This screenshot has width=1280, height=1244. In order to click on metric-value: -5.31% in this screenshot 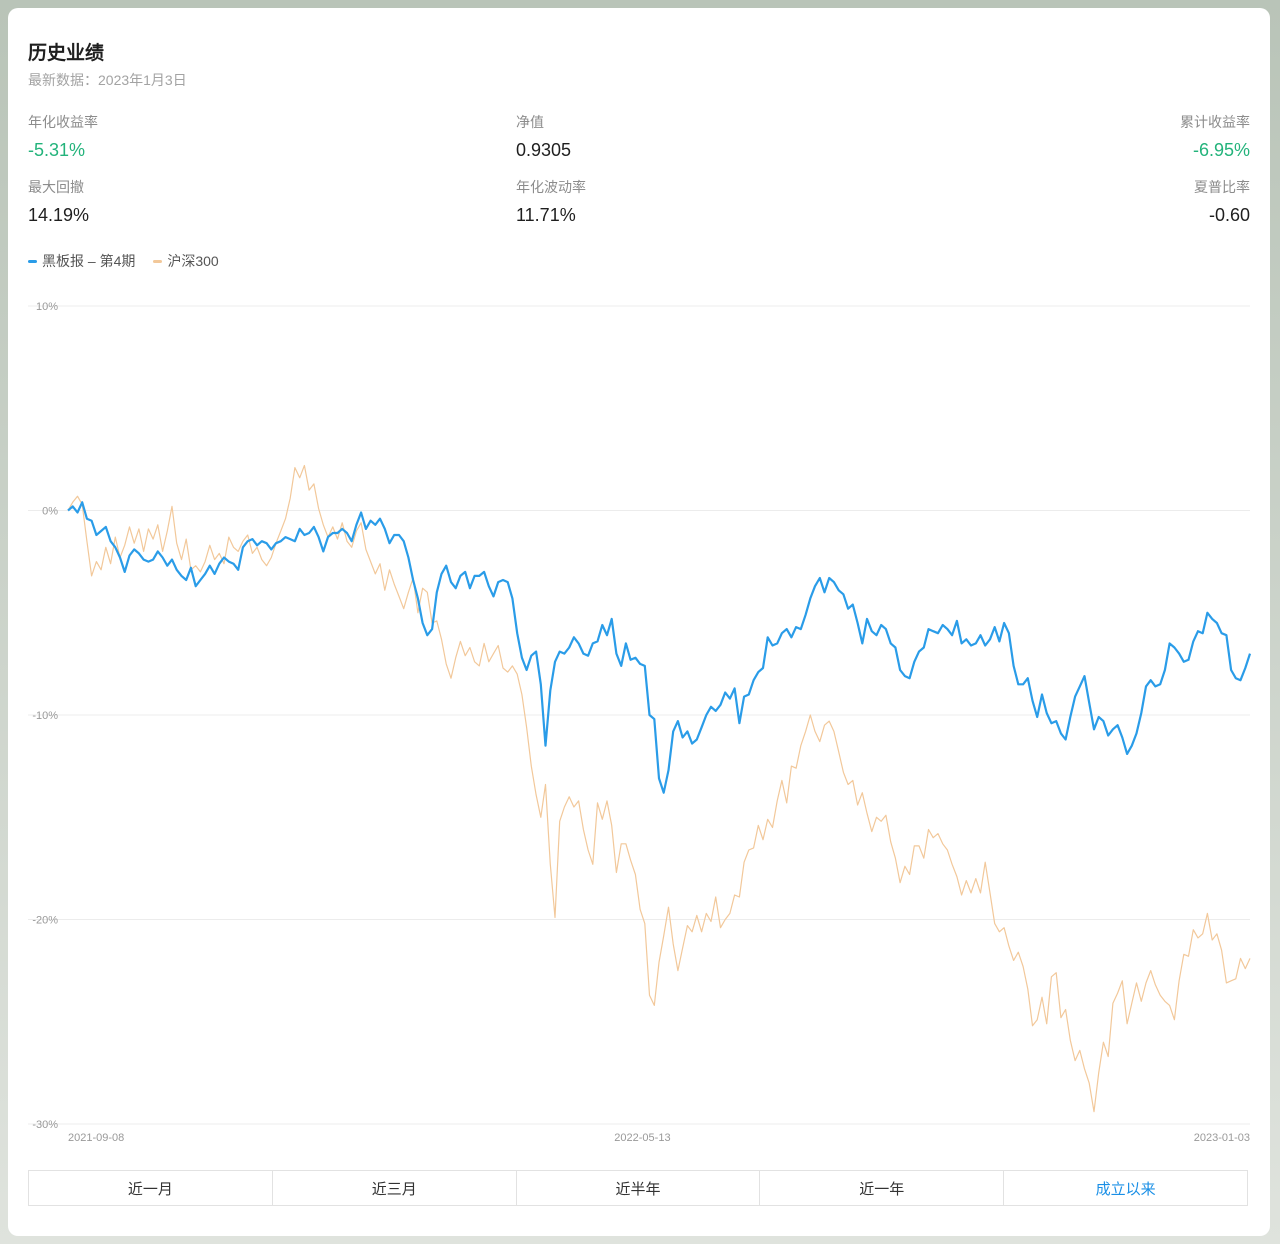, I will do `click(57, 150)`.